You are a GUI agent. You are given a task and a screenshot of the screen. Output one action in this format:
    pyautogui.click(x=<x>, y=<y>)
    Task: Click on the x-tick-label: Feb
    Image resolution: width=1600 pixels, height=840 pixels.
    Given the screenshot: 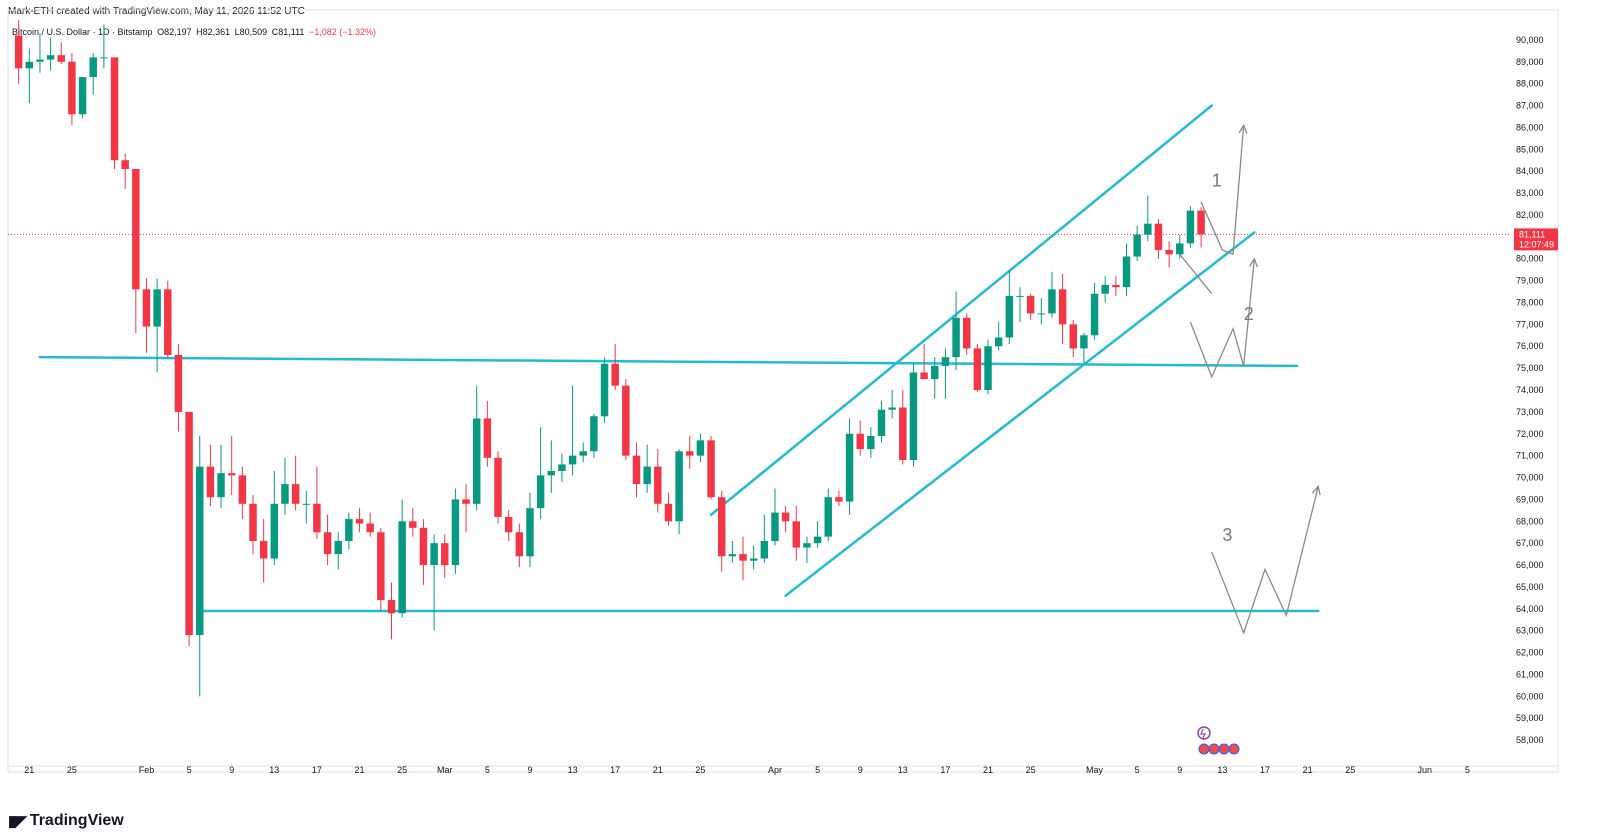 What is the action you would take?
    pyautogui.click(x=147, y=770)
    